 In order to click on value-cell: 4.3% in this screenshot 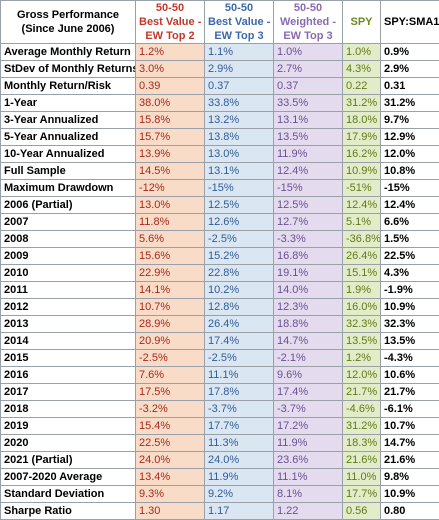, I will do `click(410, 273)`.